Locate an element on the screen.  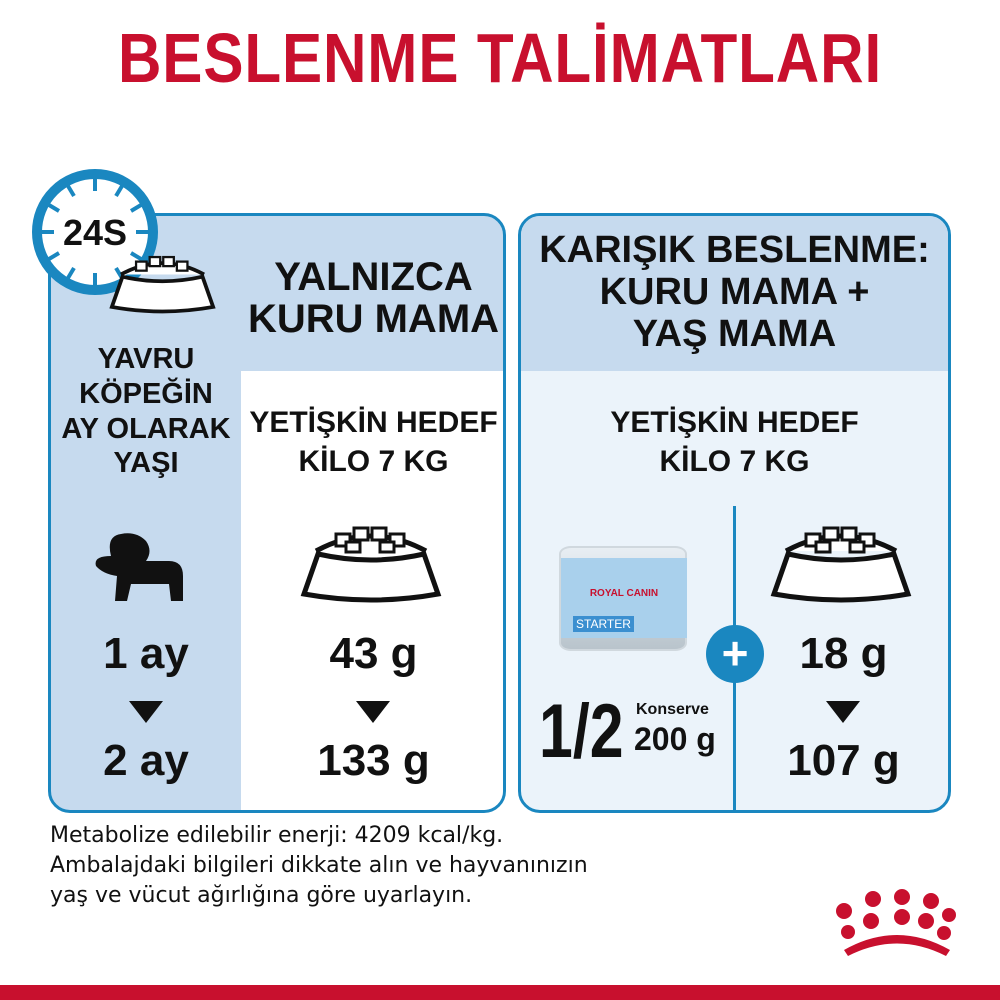
wet-food-can-image: ROYAL CANIN STARTER is located at coordinates (623, 598).